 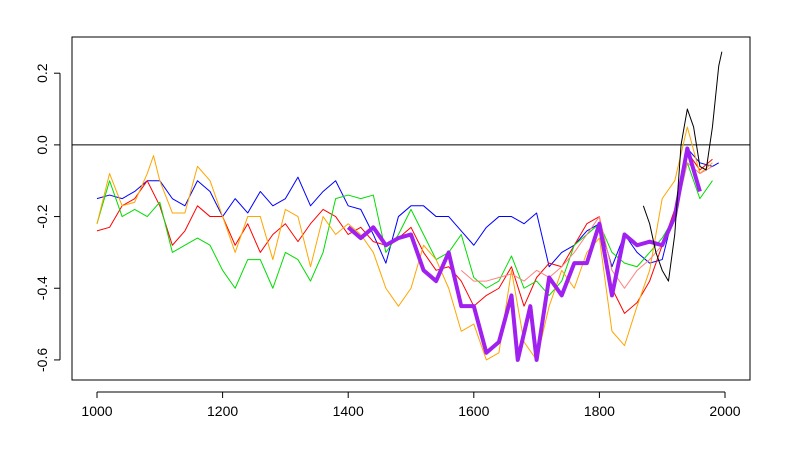 What do you see at coordinates (42, 360) in the screenshot?
I see `y-tick-label: -0.6` at bounding box center [42, 360].